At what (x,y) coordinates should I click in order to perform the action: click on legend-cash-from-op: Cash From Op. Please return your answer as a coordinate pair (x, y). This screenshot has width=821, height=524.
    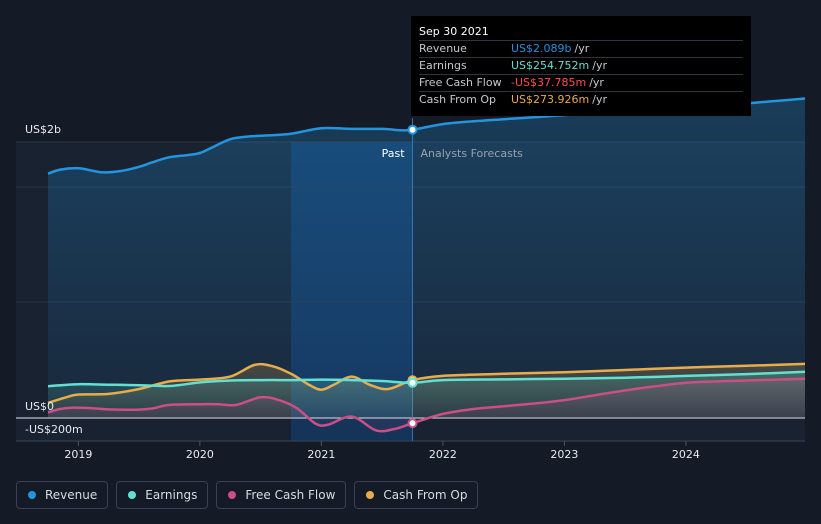
    Looking at the image, I should click on (416, 495).